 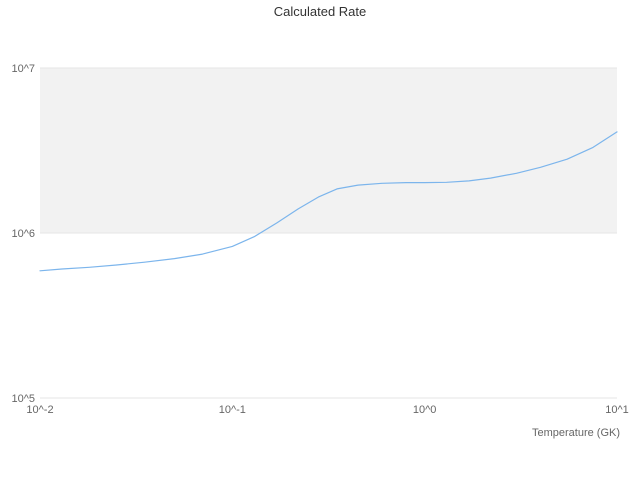 What do you see at coordinates (23, 399) in the screenshot?
I see `y-tick-label: 10^5` at bounding box center [23, 399].